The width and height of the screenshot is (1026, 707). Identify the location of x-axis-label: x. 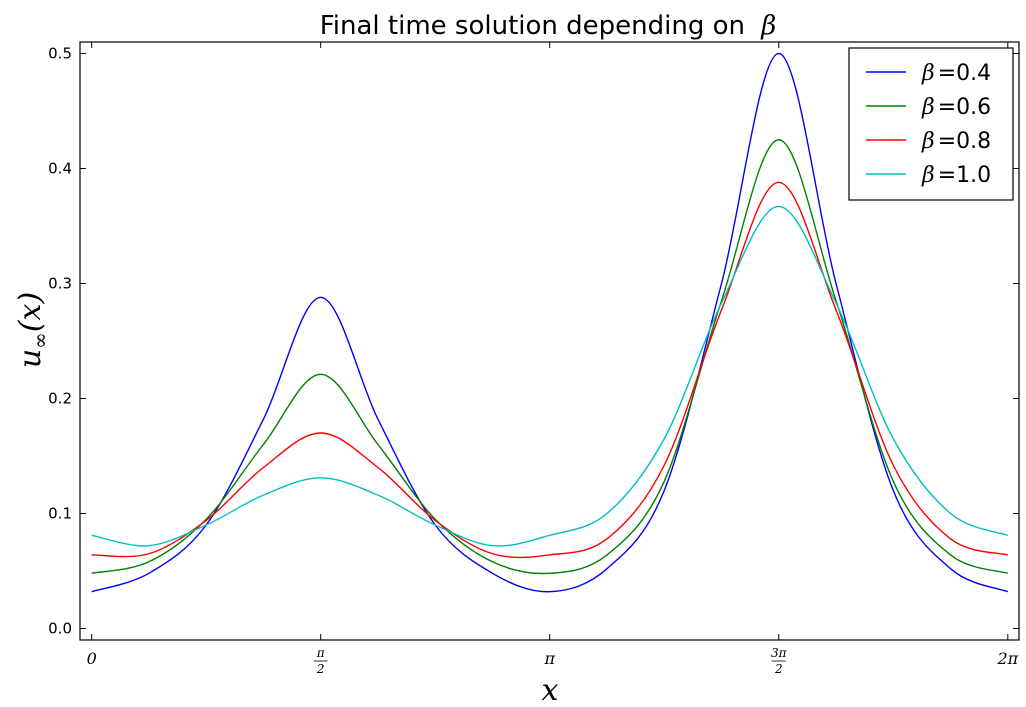
(550, 690).